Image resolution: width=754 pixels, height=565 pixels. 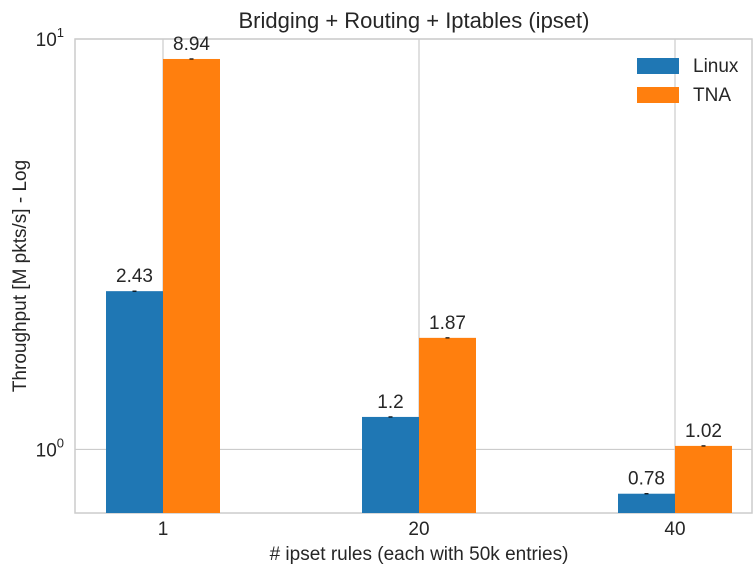 I want to click on legend-label-tna: TNA, so click(x=712, y=95).